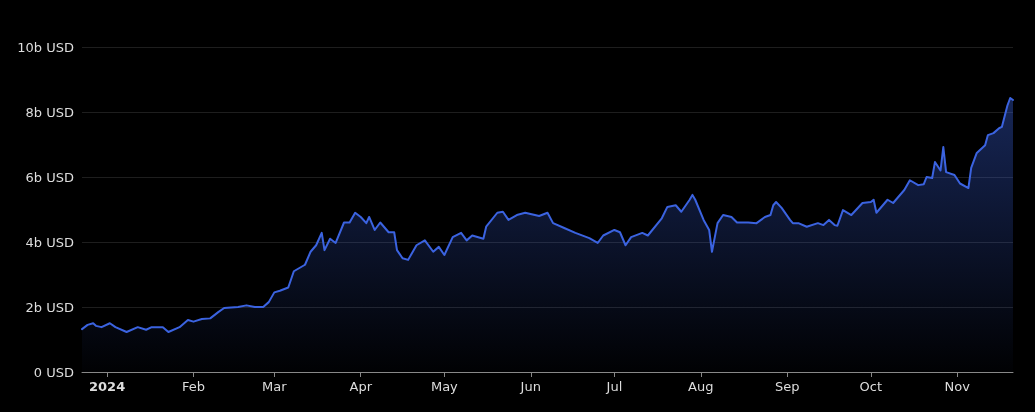  I want to click on x-tick-label: Oct, so click(871, 386).